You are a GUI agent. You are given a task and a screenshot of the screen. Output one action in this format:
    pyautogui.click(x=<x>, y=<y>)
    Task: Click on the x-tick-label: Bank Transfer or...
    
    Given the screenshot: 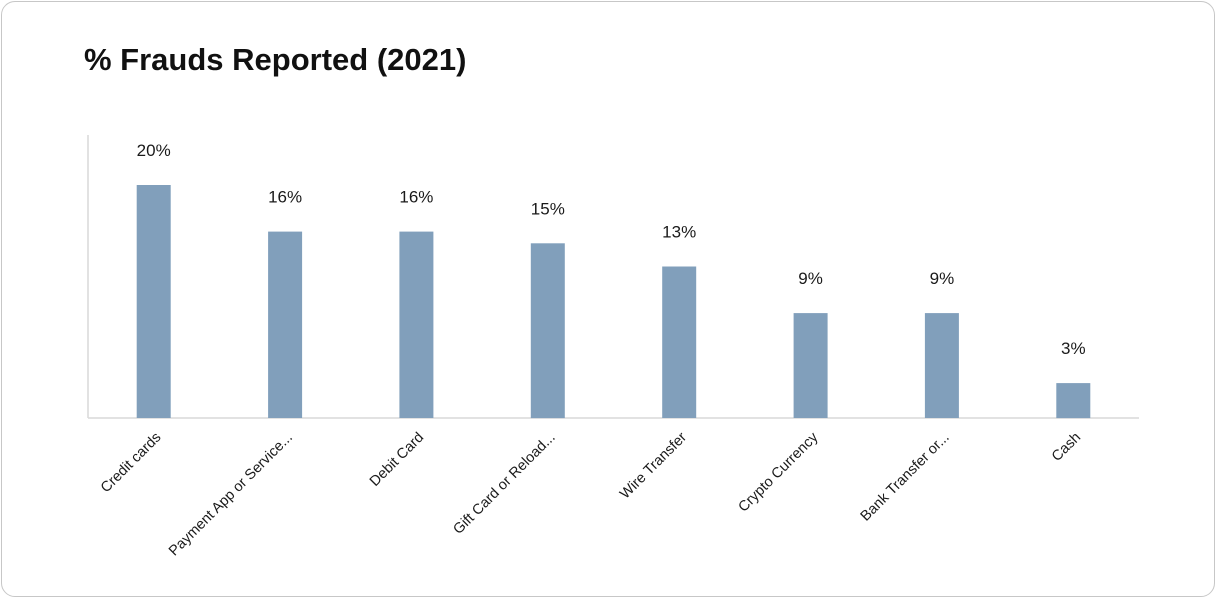 What is the action you would take?
    pyautogui.click(x=905, y=477)
    